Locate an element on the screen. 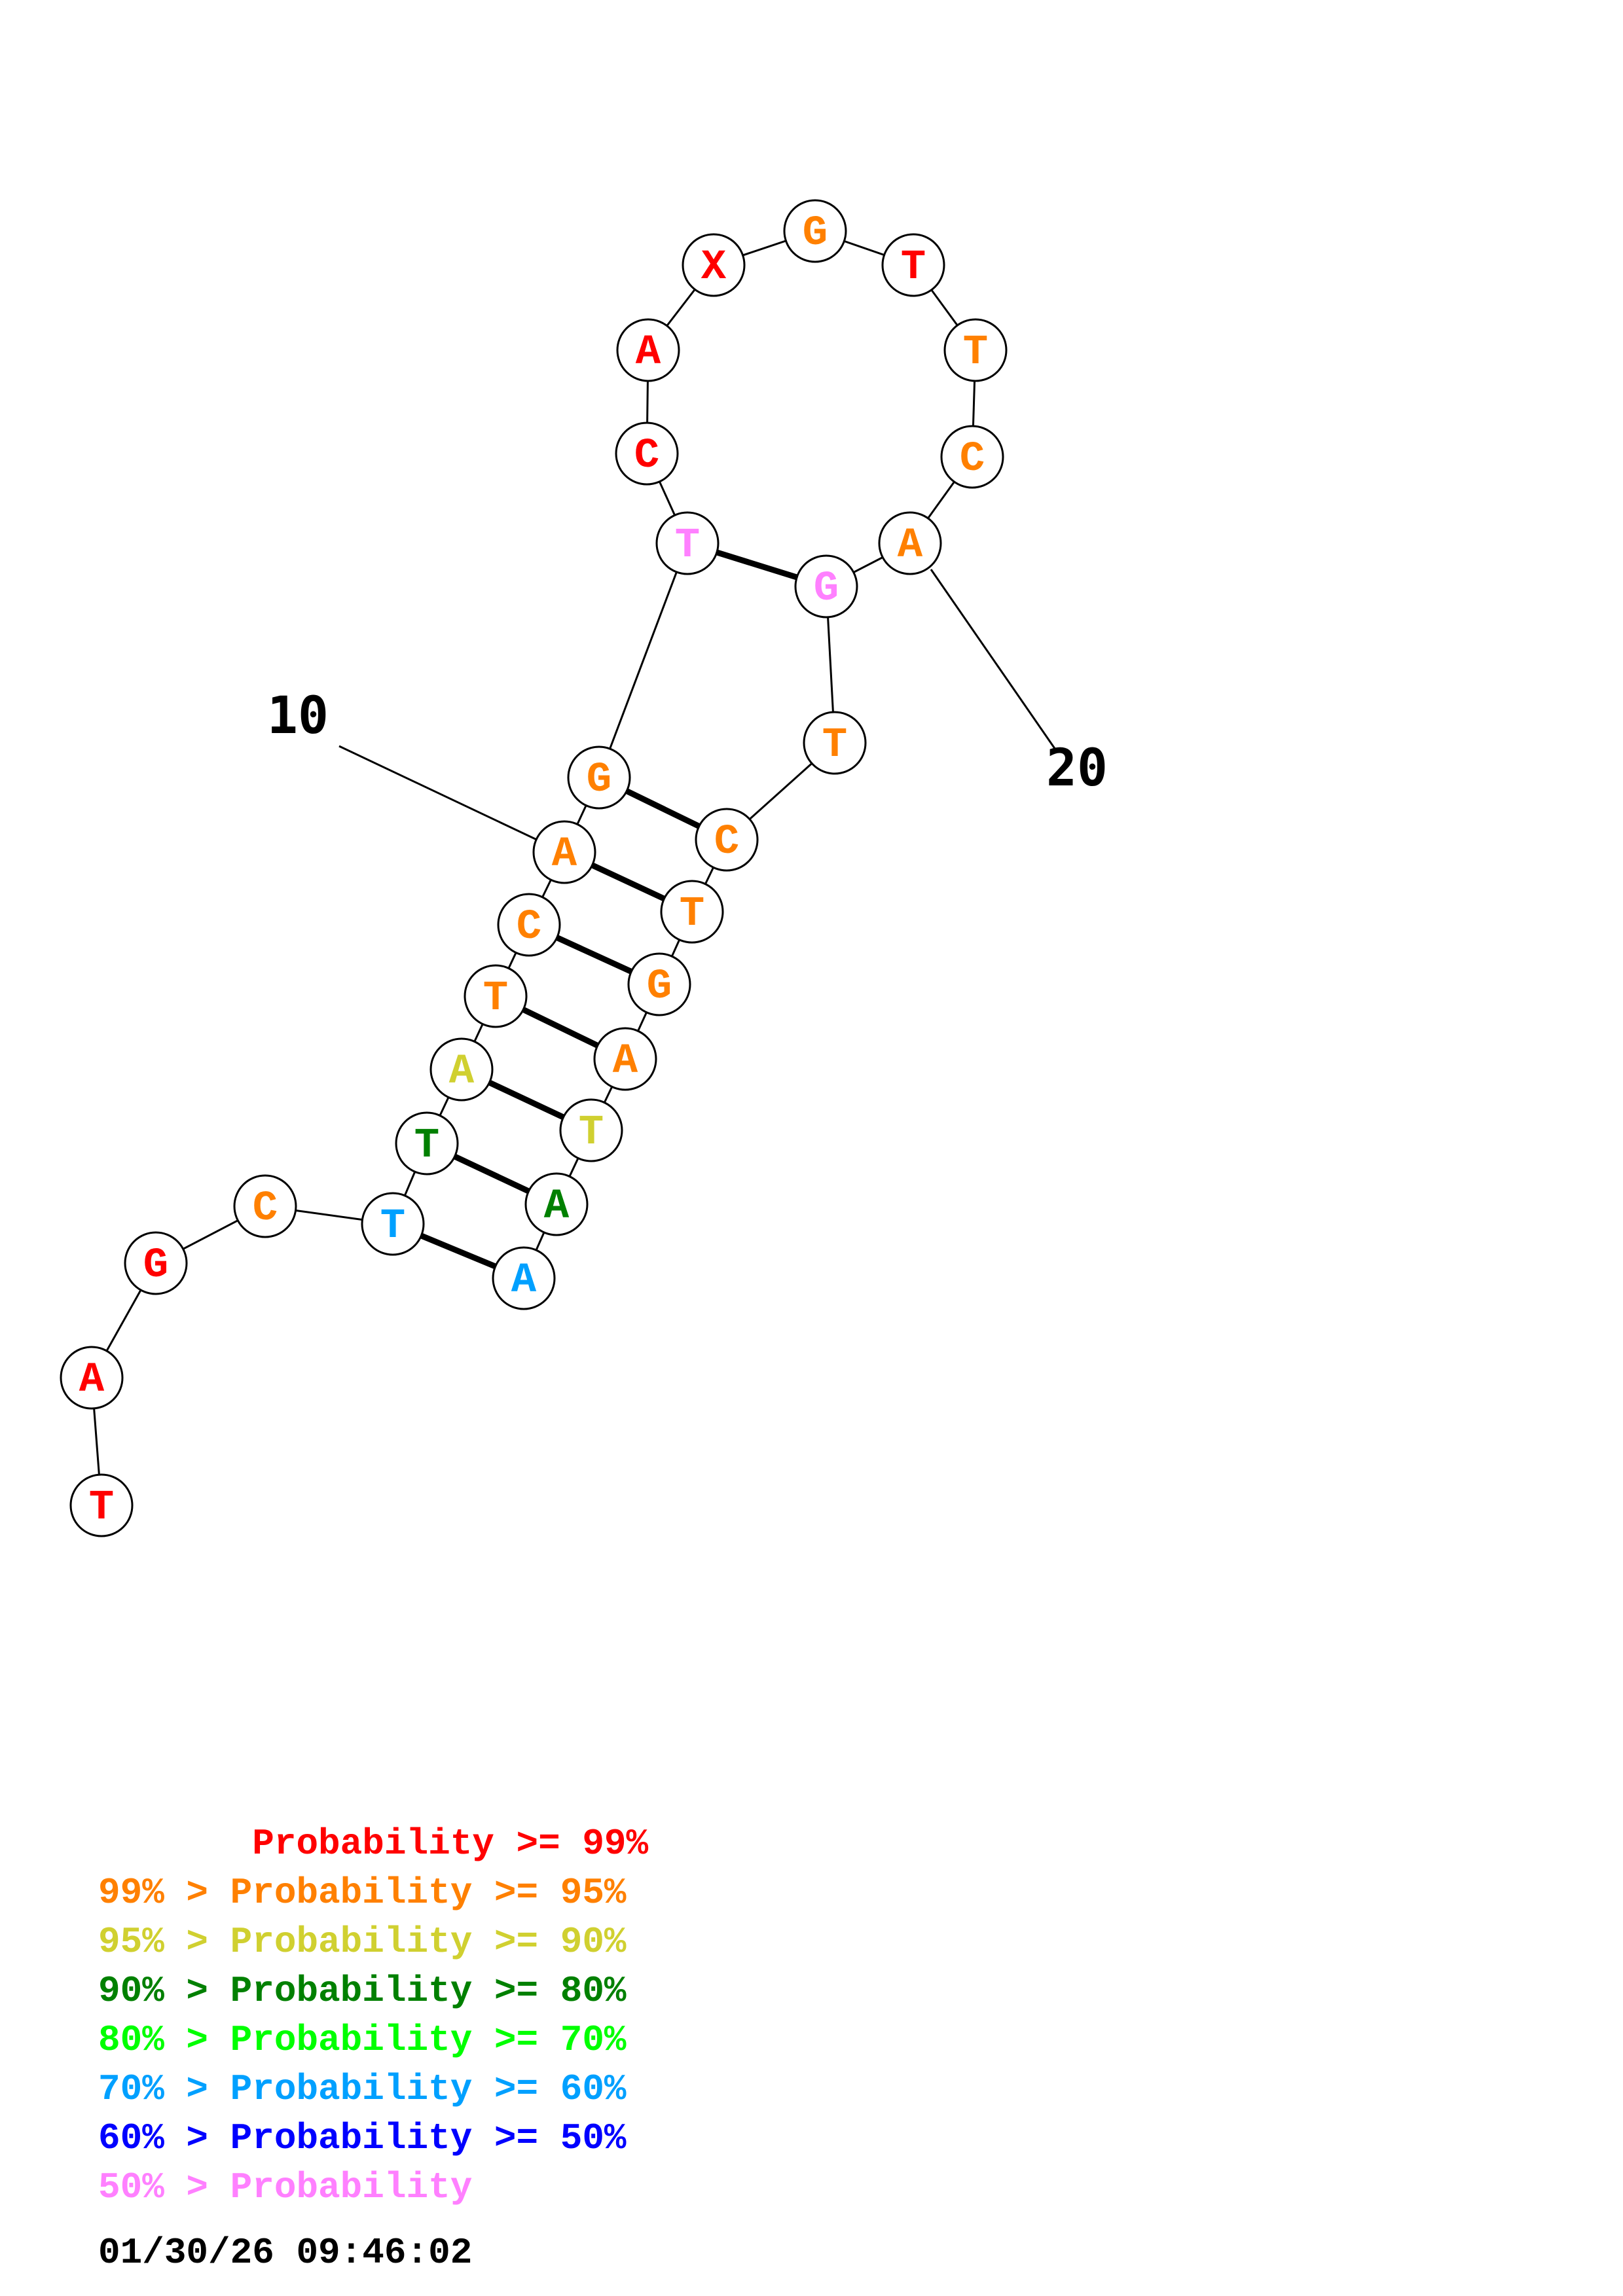 The width and height of the screenshot is (1623, 2296). legend-entry: 70% > Probability >= 60% is located at coordinates (362, 2089).